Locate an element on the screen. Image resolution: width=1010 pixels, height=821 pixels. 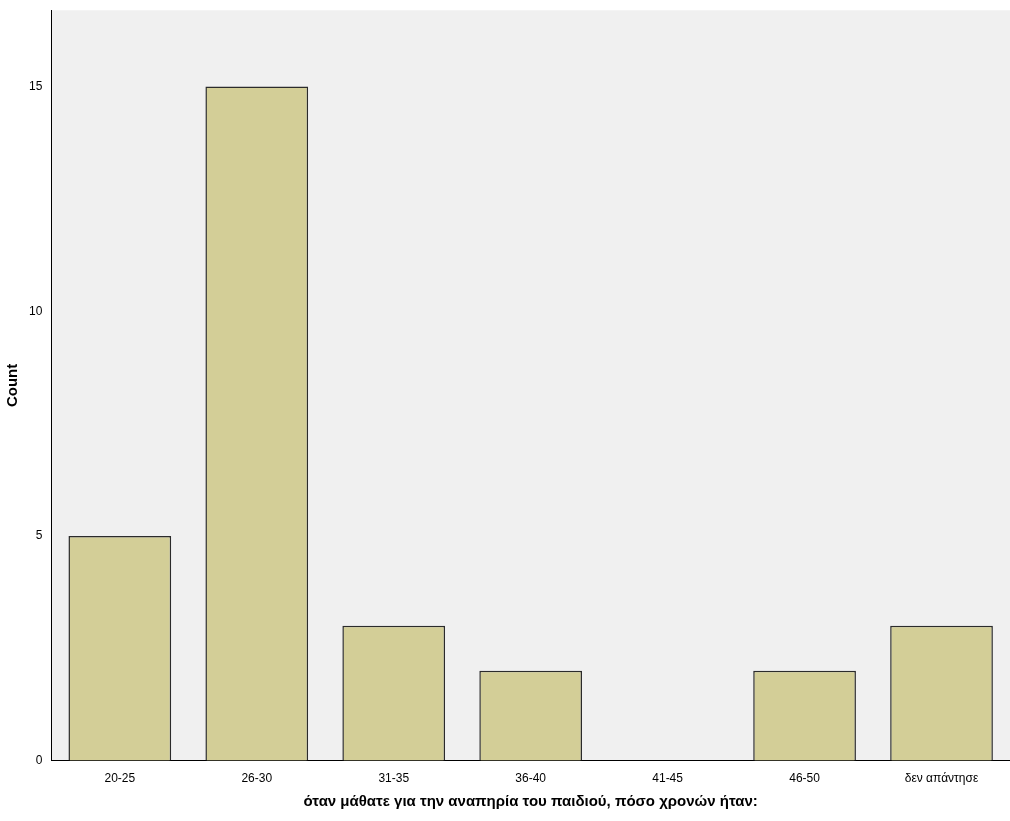
y-tick-label: 0 is located at coordinates (39, 759).